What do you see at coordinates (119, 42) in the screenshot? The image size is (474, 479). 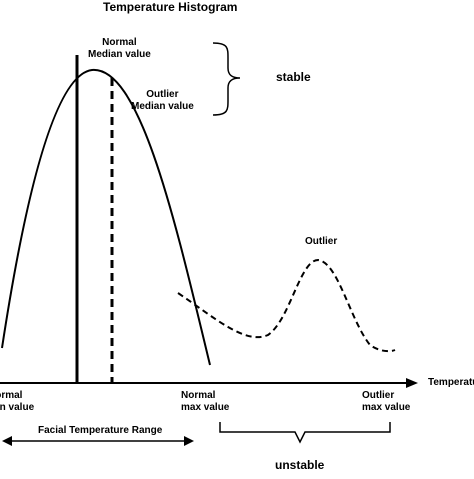 I see `normal-median-label-line1: Normal` at bounding box center [119, 42].